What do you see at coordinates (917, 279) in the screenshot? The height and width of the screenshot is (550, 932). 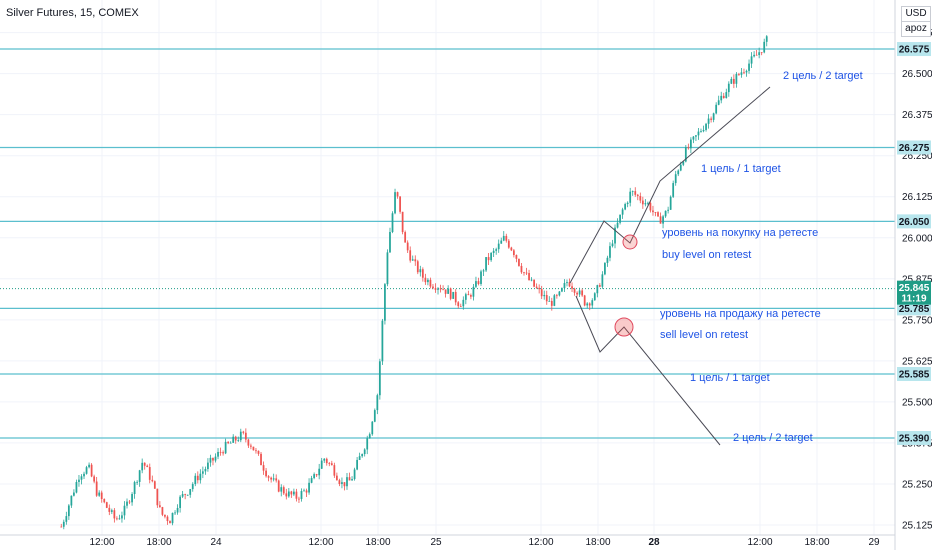 I see `y-tick-label: 25.875` at bounding box center [917, 279].